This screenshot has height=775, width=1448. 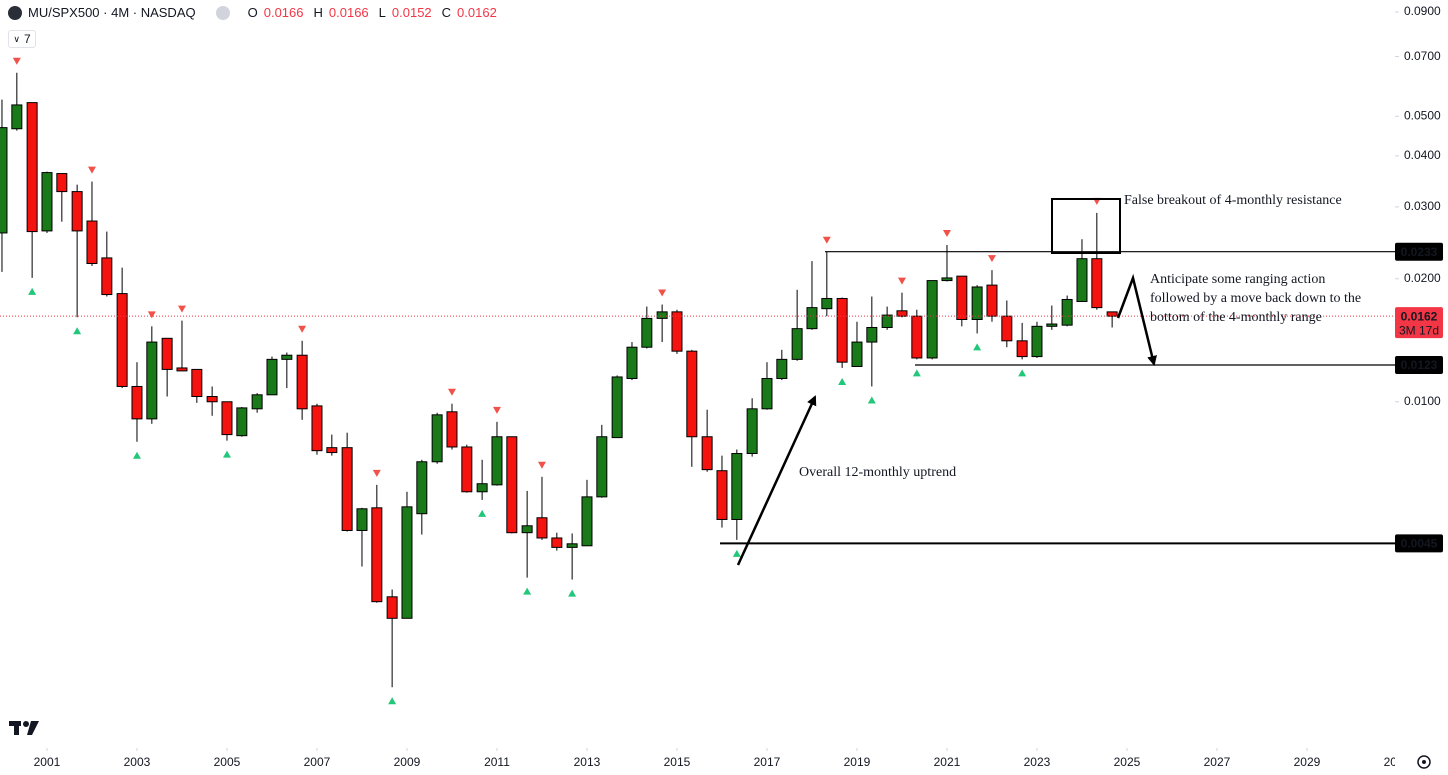 I want to click on x-tick-label: 2025, so click(x=1127, y=762).